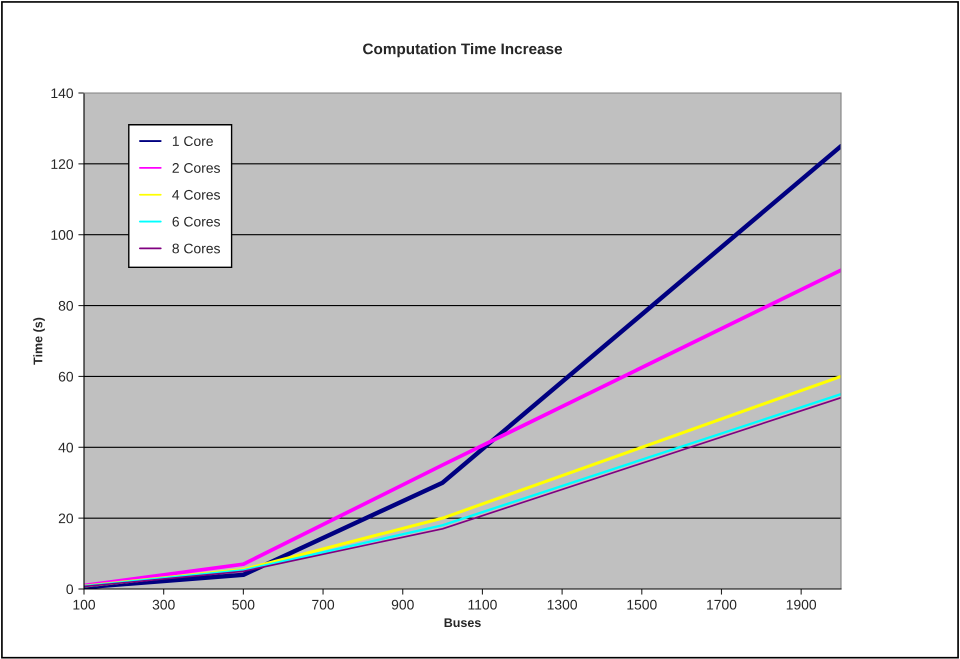 Image resolution: width=960 pixels, height=659 pixels. Describe the element at coordinates (721, 605) in the screenshot. I see `x-tick-label: 1700` at that location.